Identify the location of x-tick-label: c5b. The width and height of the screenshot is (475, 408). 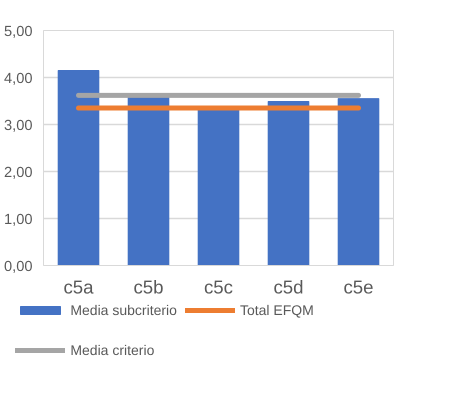
(148, 287).